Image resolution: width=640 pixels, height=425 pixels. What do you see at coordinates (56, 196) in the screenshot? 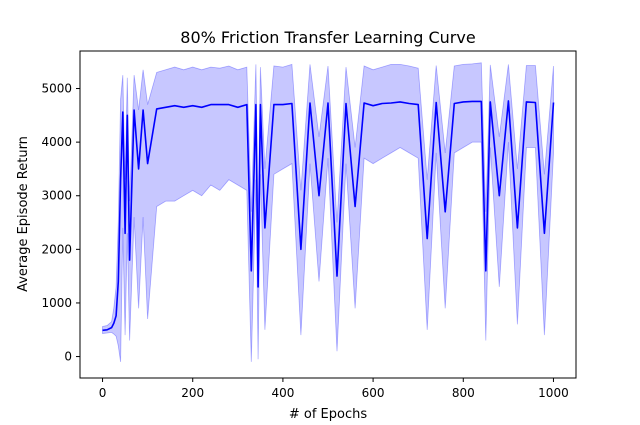
I see `y-tick-label: 3000` at bounding box center [56, 196].